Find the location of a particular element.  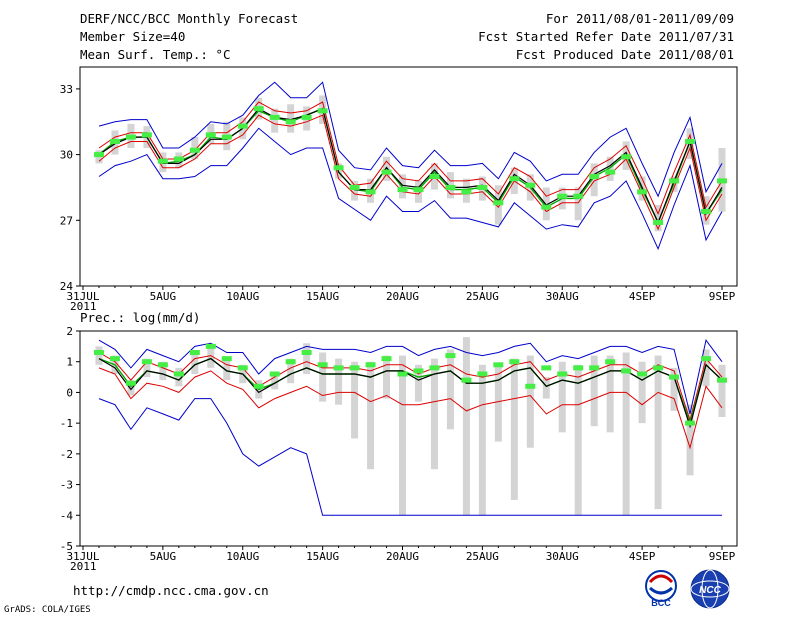

temp-xtick-label: 5AUG is located at coordinates (163, 296).